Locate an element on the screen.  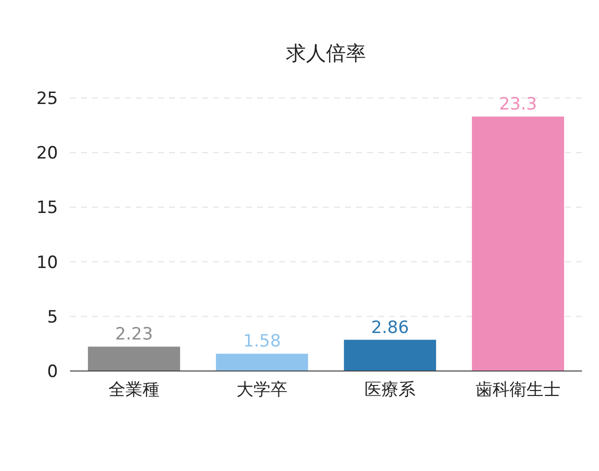
data-label: 2.23 is located at coordinates (134, 334).